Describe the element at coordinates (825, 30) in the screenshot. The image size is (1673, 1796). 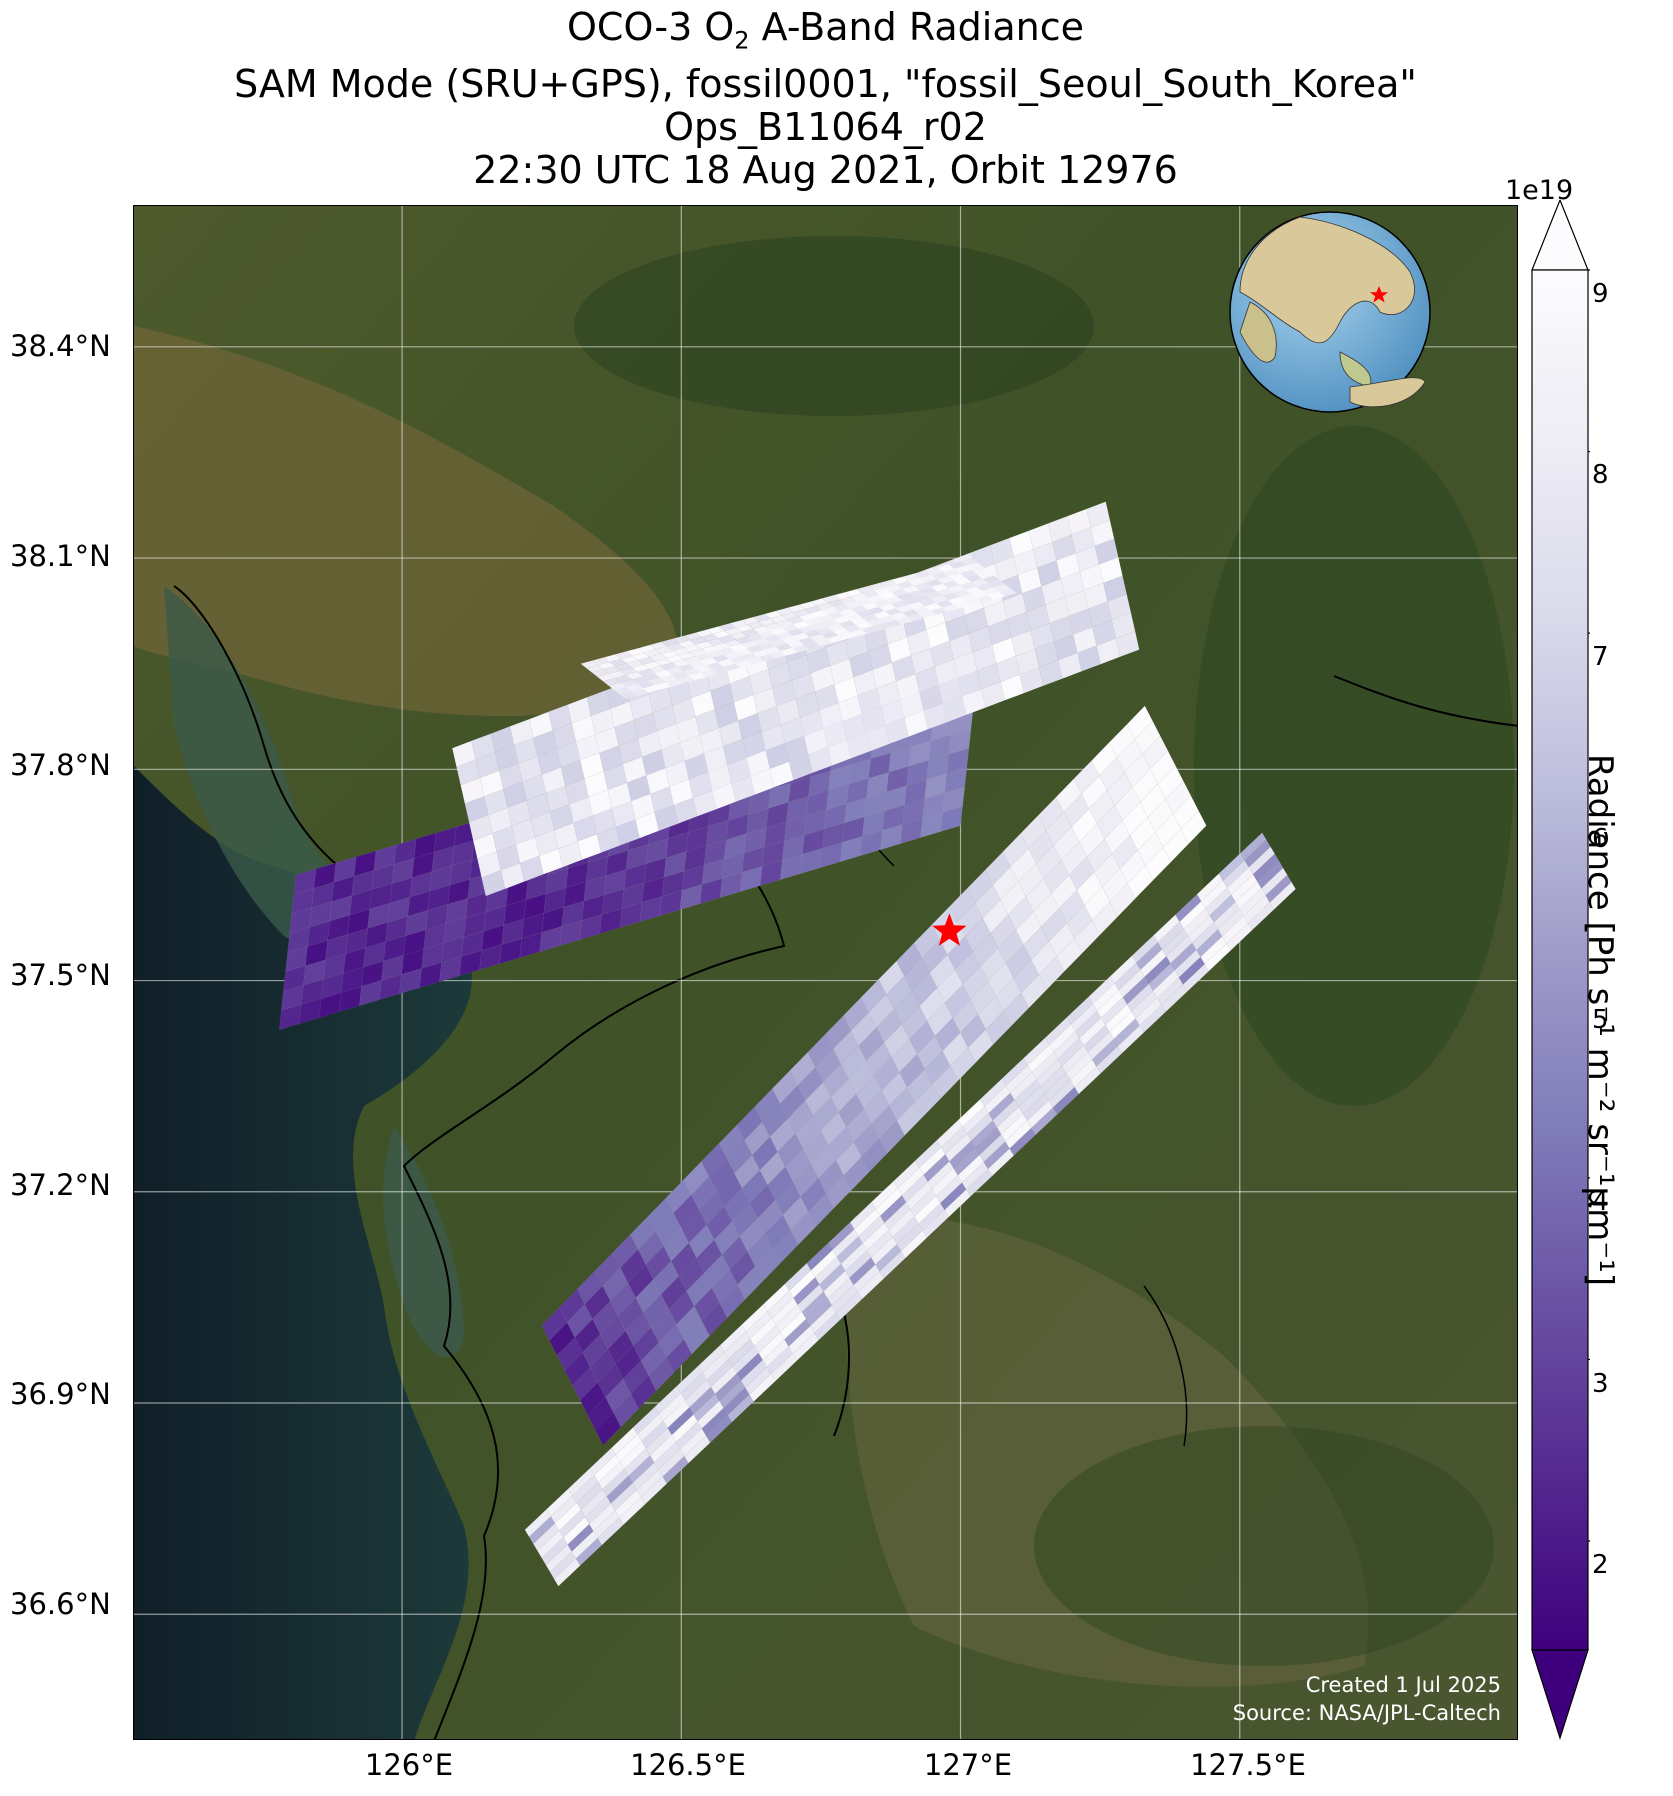
I see `title-line-1: OCO-3 O2 A-Band Radiance` at that location.